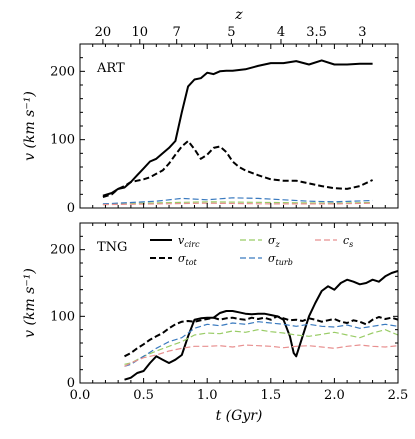 The image size is (415, 439). Describe the element at coordinates (362, 32) in the screenshot. I see `z-tick-label: 3` at that location.